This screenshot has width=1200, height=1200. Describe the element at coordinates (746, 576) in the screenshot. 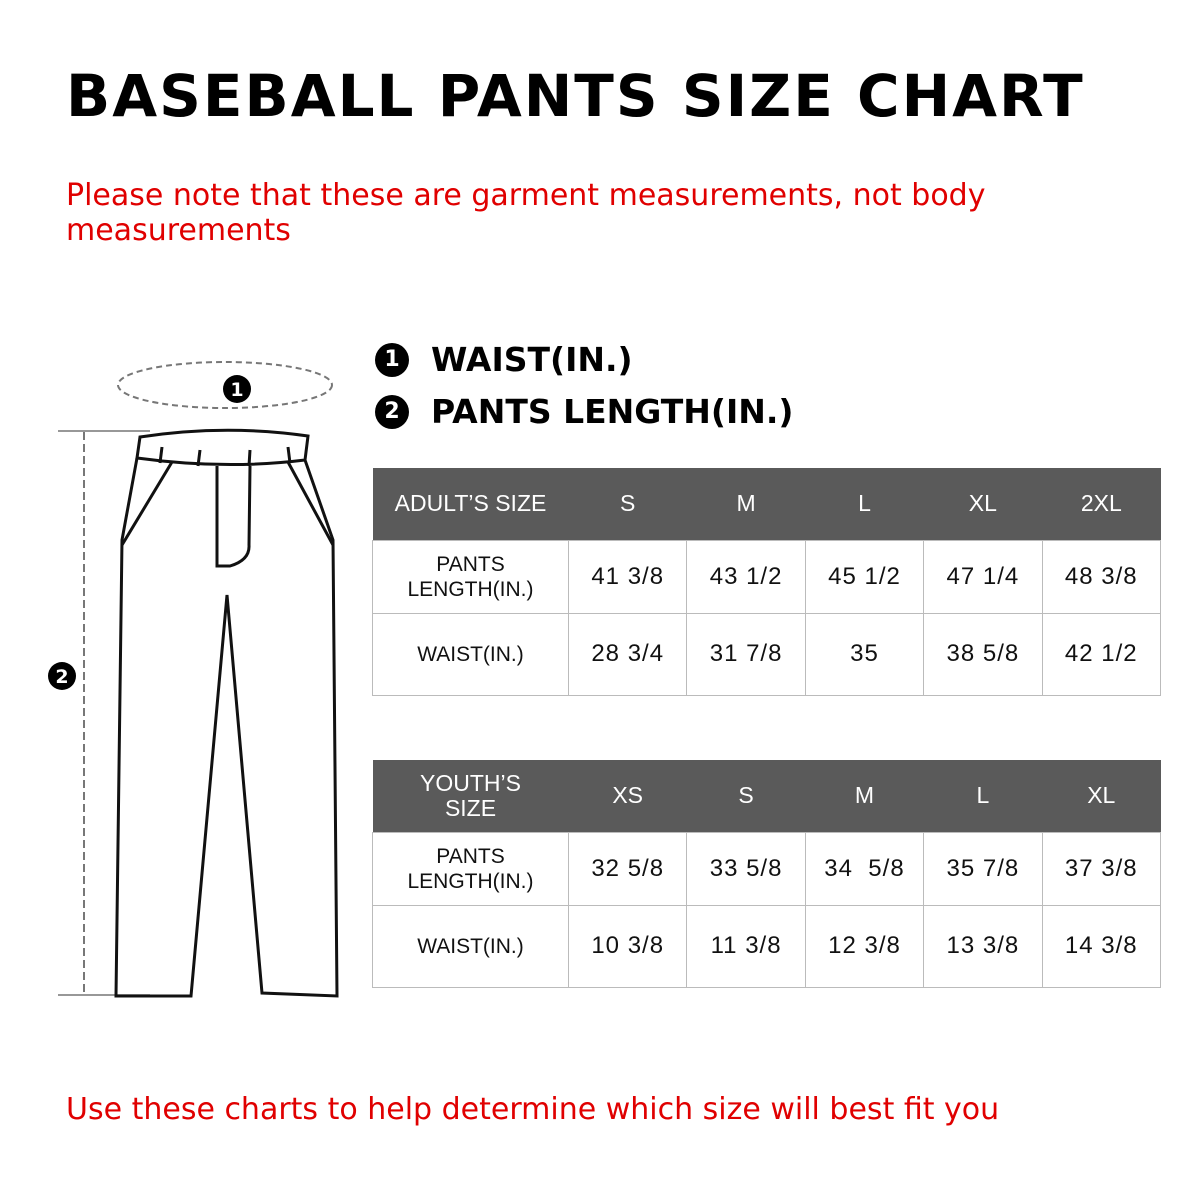

I see `cell: 43 1/2` at that location.